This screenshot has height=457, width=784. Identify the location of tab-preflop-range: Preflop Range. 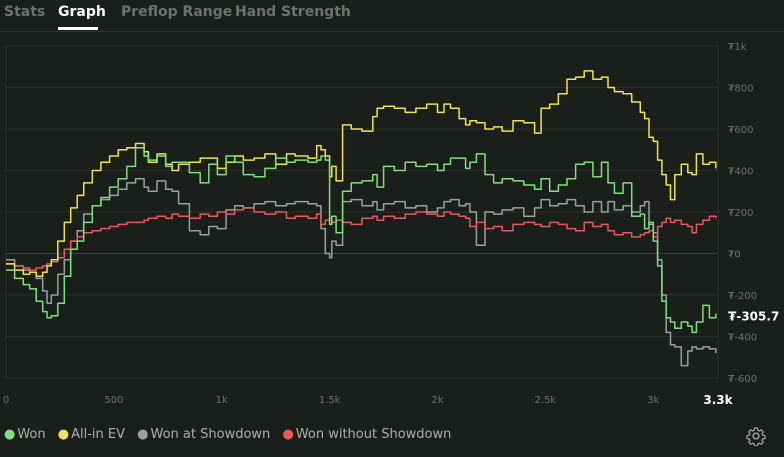
(177, 12).